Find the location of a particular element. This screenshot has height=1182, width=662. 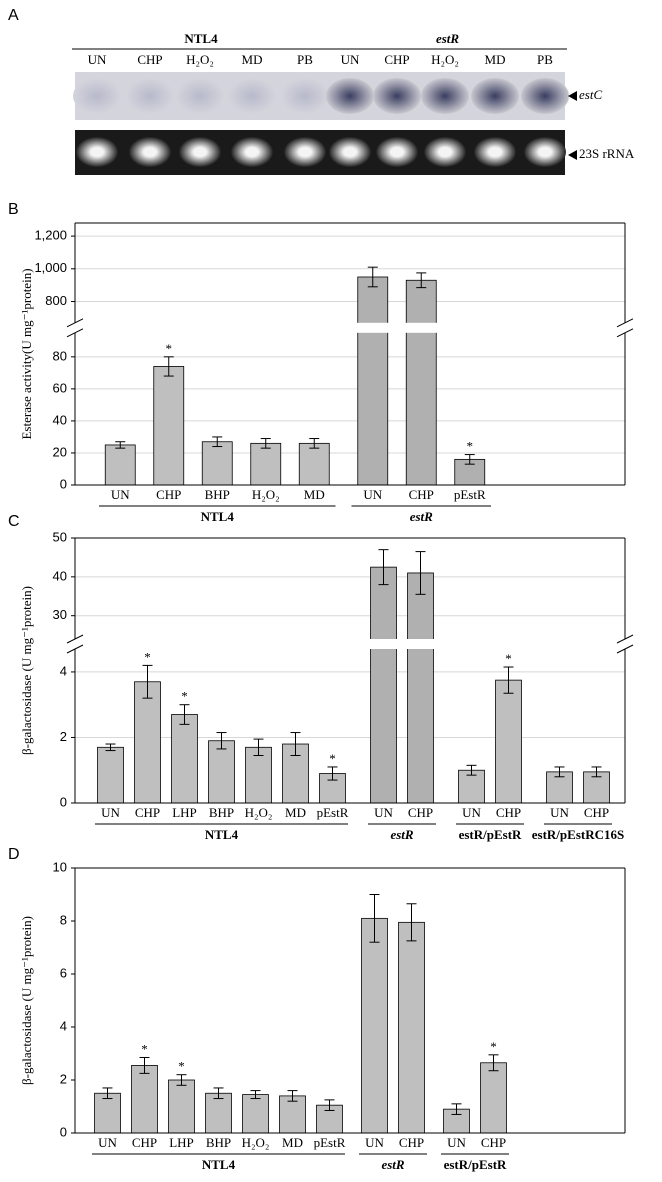

y-tick-label: 40 is located at coordinates (60, 419).